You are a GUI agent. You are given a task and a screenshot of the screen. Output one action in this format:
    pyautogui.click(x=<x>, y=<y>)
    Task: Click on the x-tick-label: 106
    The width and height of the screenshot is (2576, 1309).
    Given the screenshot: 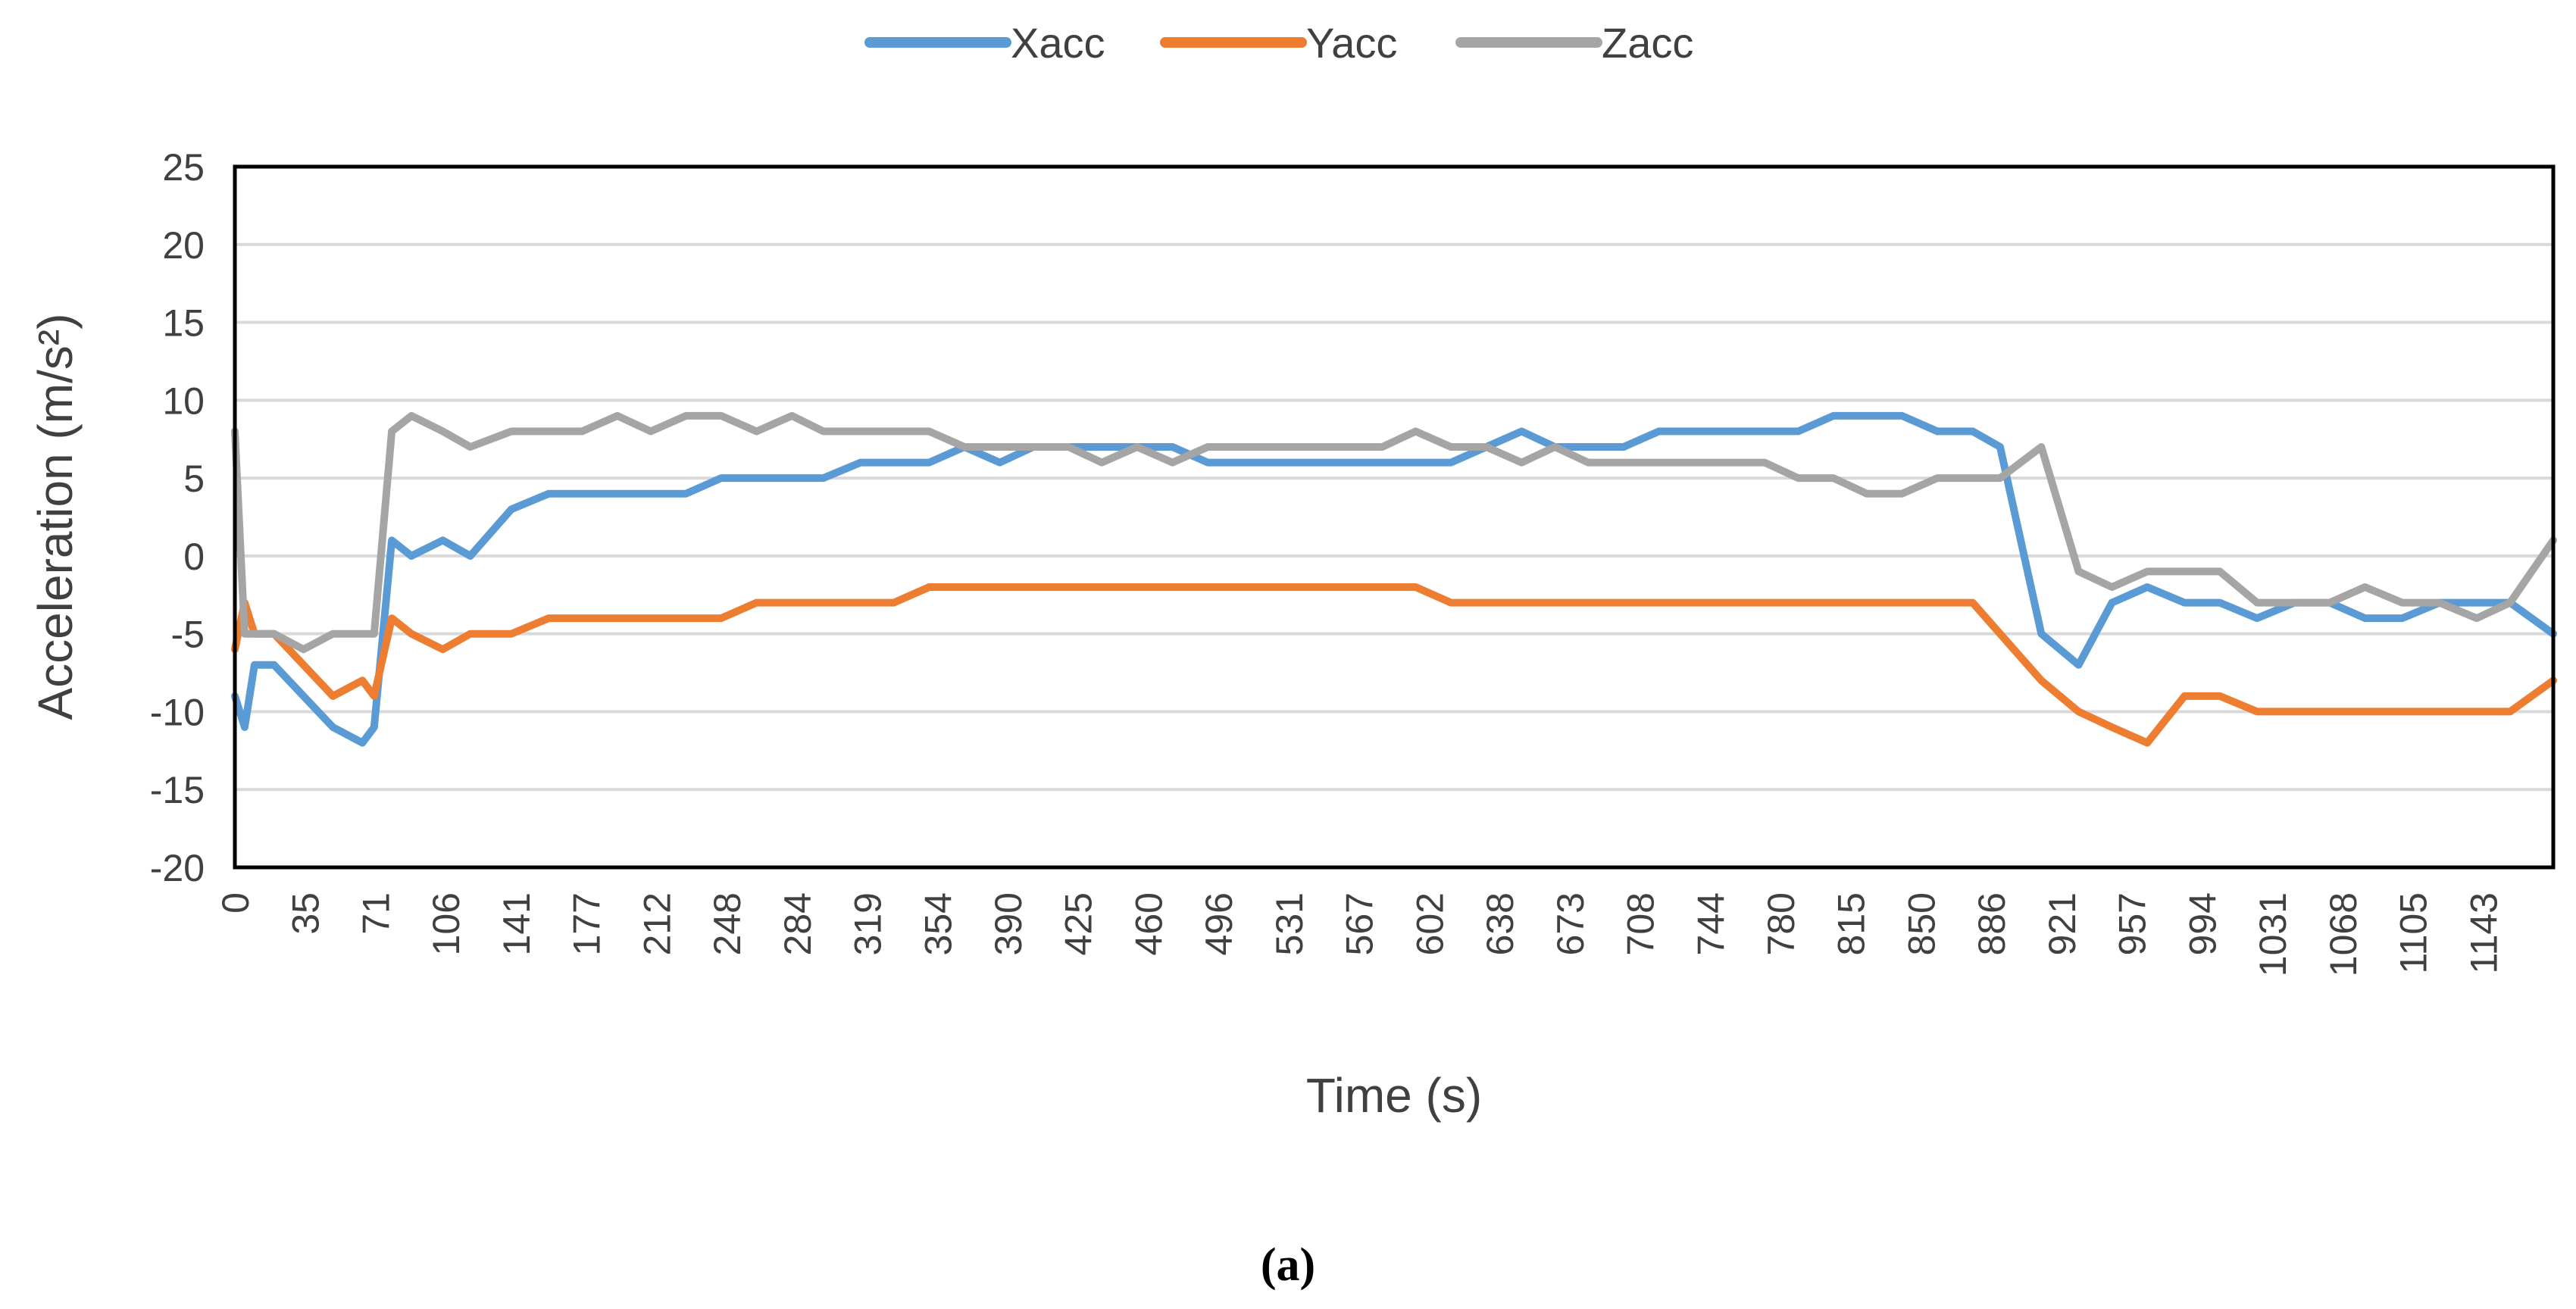 What is the action you would take?
    pyautogui.click(x=446, y=924)
    